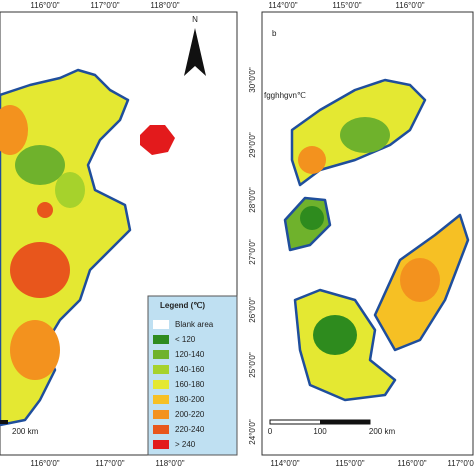  What do you see at coordinates (252, 145) in the screenshot?
I see `coord-label: 29°0'0"` at bounding box center [252, 145].